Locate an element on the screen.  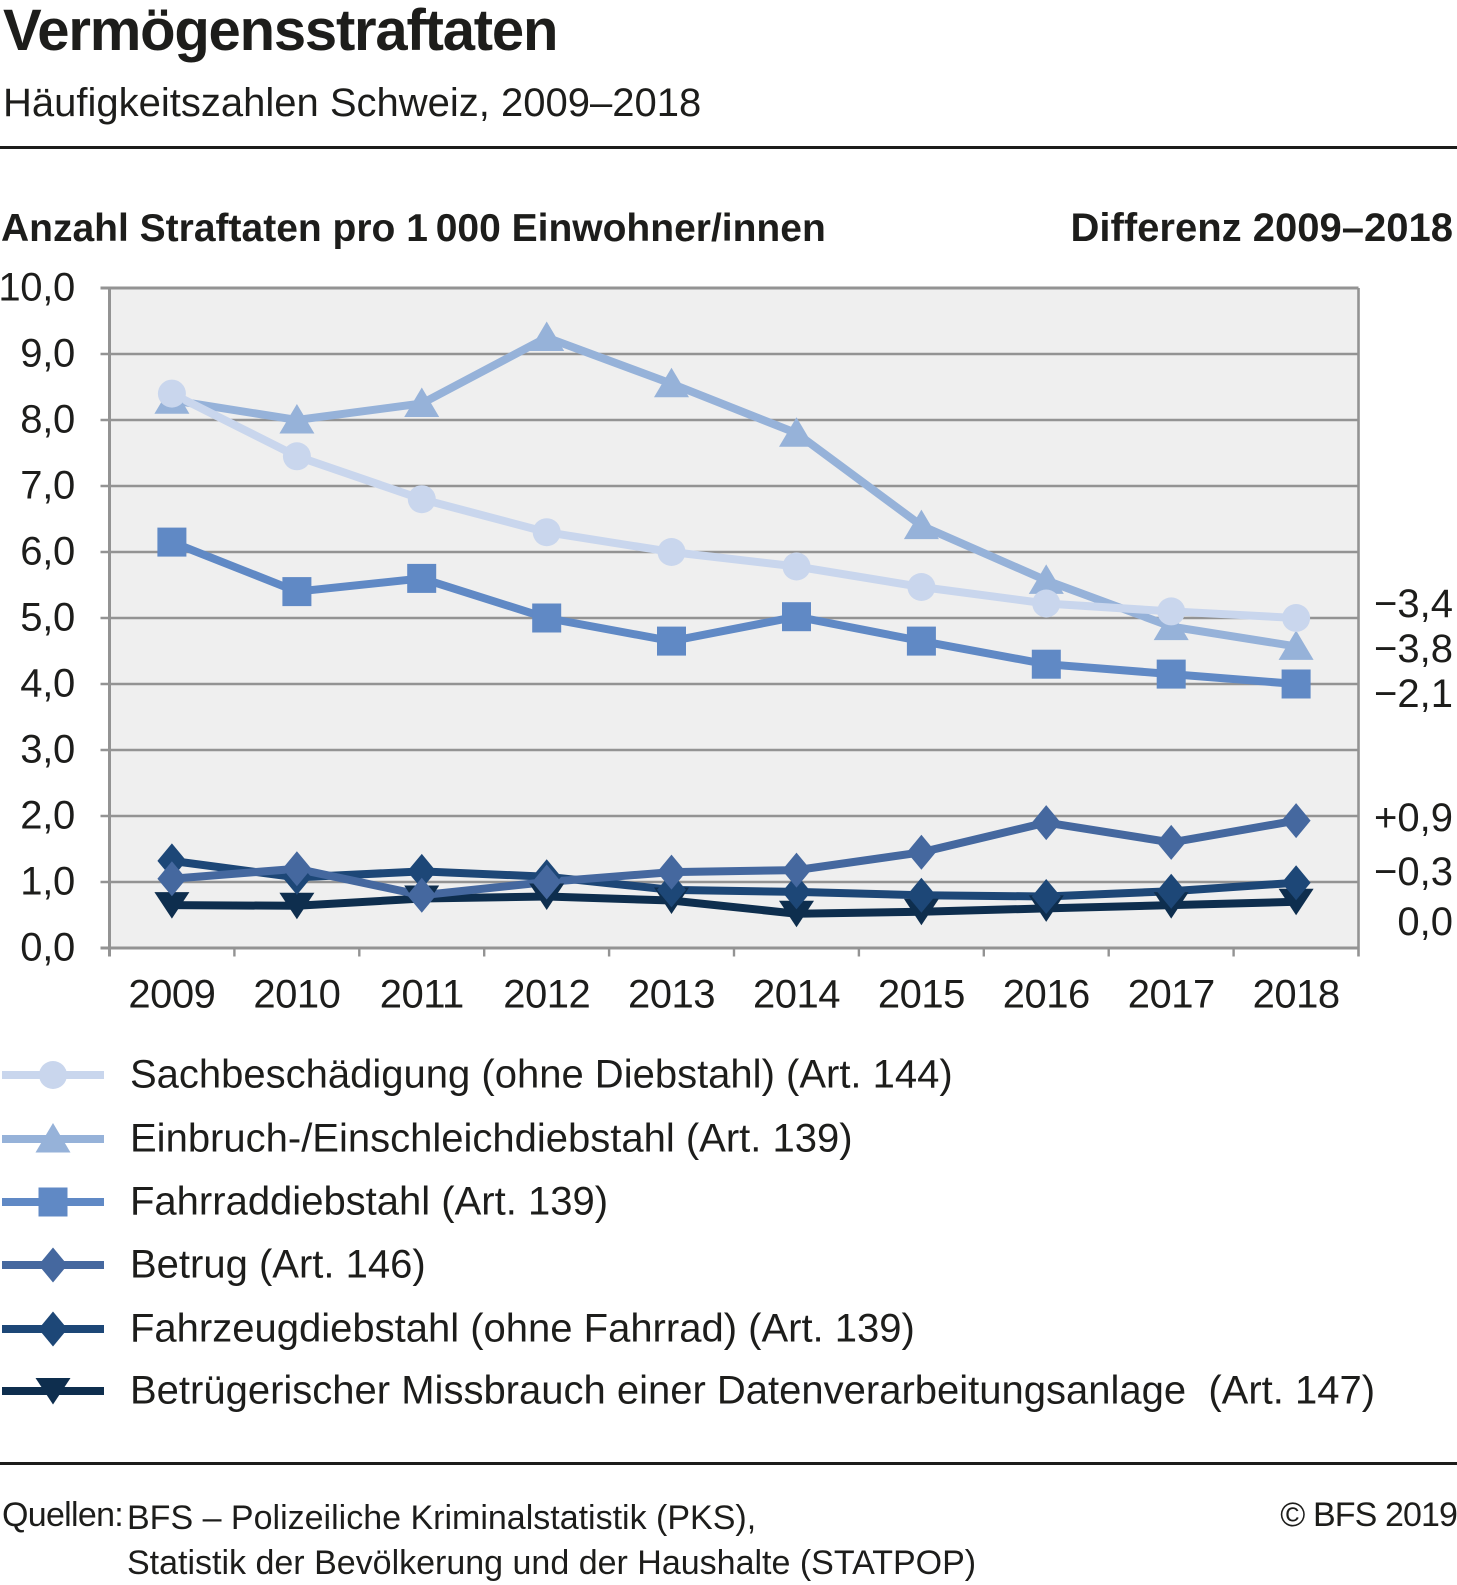
svg-text: 9,0 is located at coordinates (47, 354).